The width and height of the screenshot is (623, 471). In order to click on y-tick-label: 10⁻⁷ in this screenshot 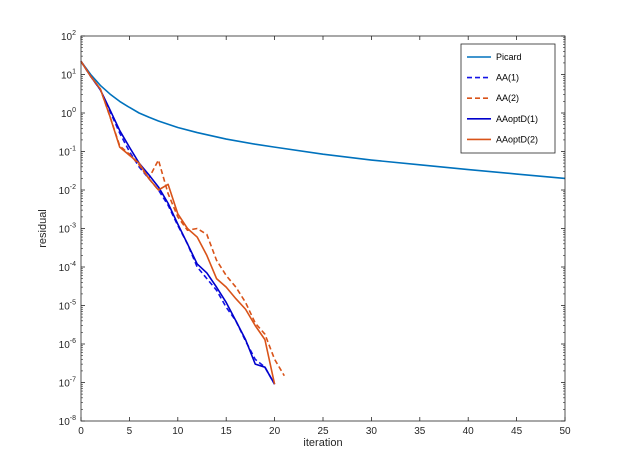, I will do `click(67, 383)`.